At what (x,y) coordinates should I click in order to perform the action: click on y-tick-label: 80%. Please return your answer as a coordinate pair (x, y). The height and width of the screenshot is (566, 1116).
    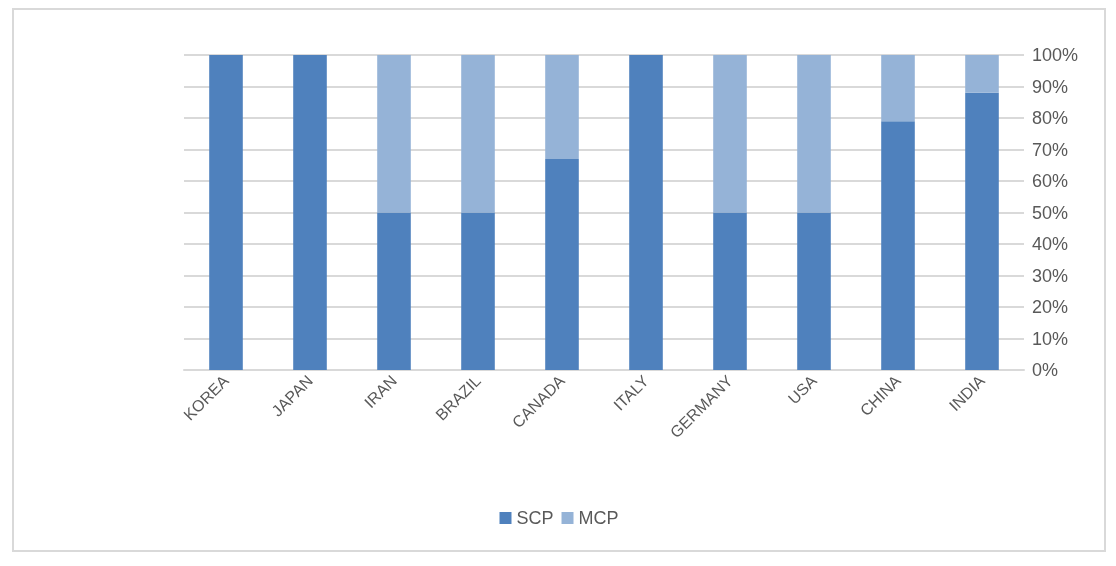
    Looking at the image, I should click on (1050, 118).